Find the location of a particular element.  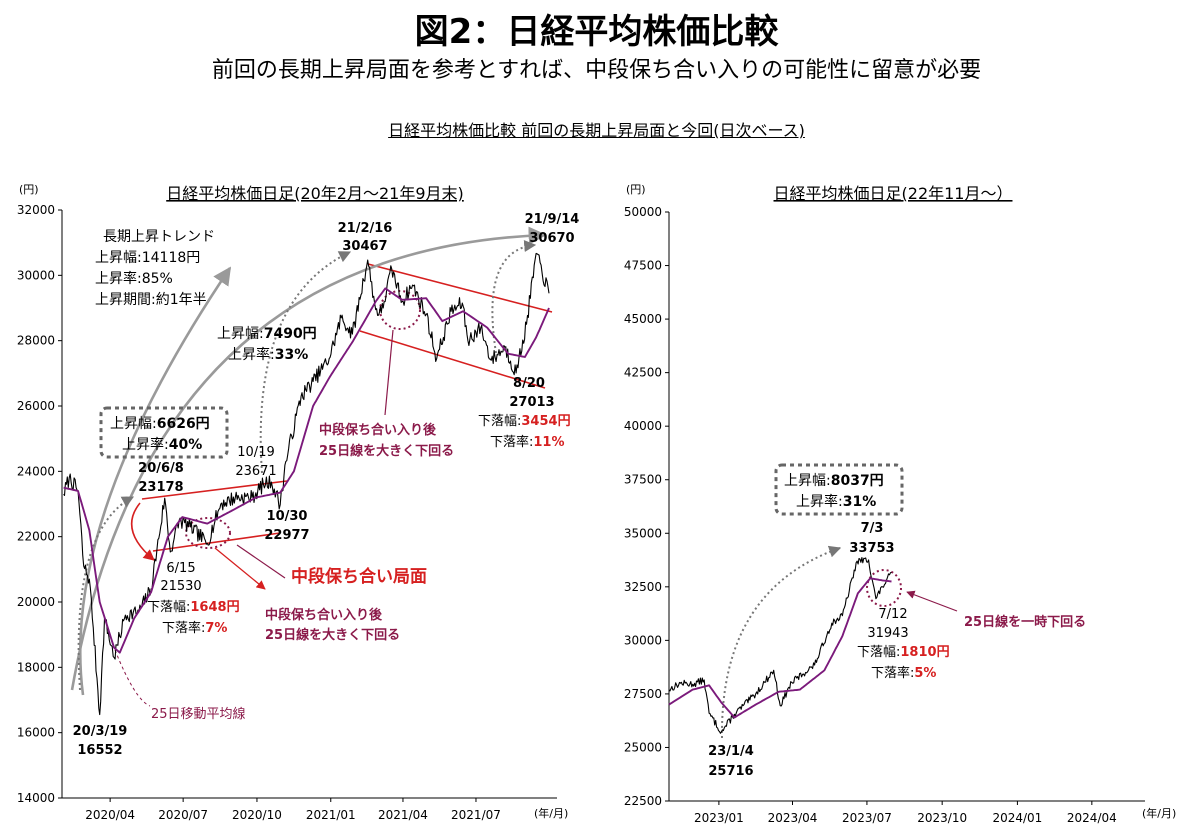

p1019-date: 10/19 is located at coordinates (255, 452).